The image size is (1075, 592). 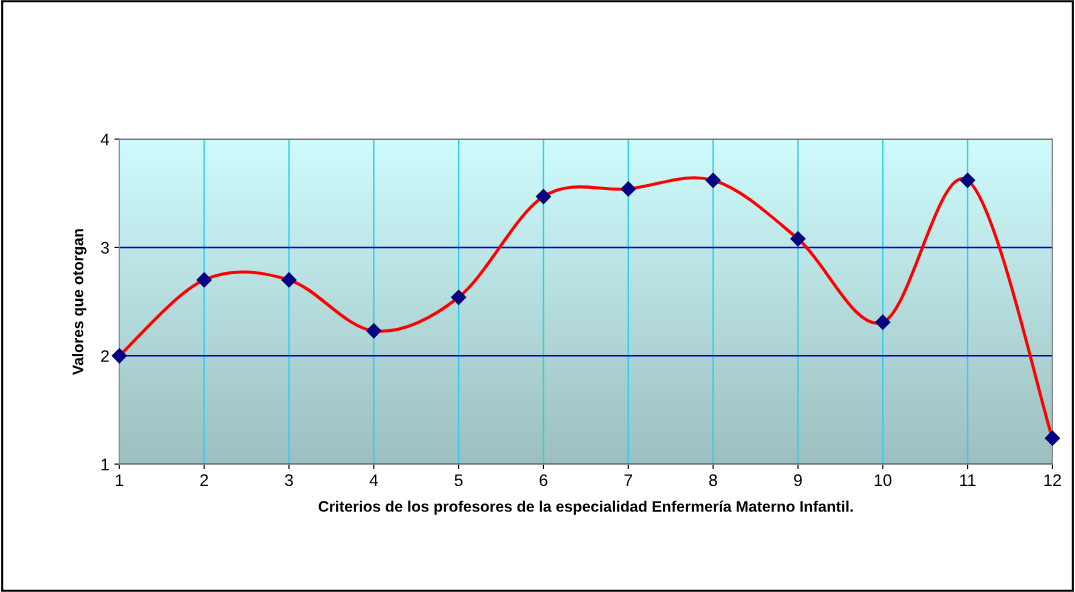 What do you see at coordinates (105, 139) in the screenshot?
I see `y-tick-label: 4` at bounding box center [105, 139].